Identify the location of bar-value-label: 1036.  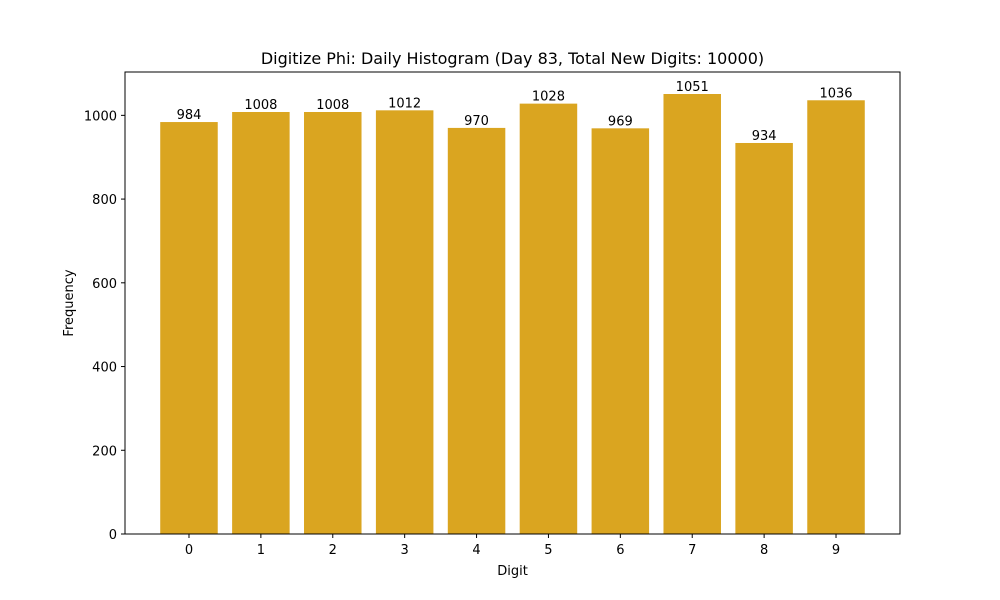
(835, 93).